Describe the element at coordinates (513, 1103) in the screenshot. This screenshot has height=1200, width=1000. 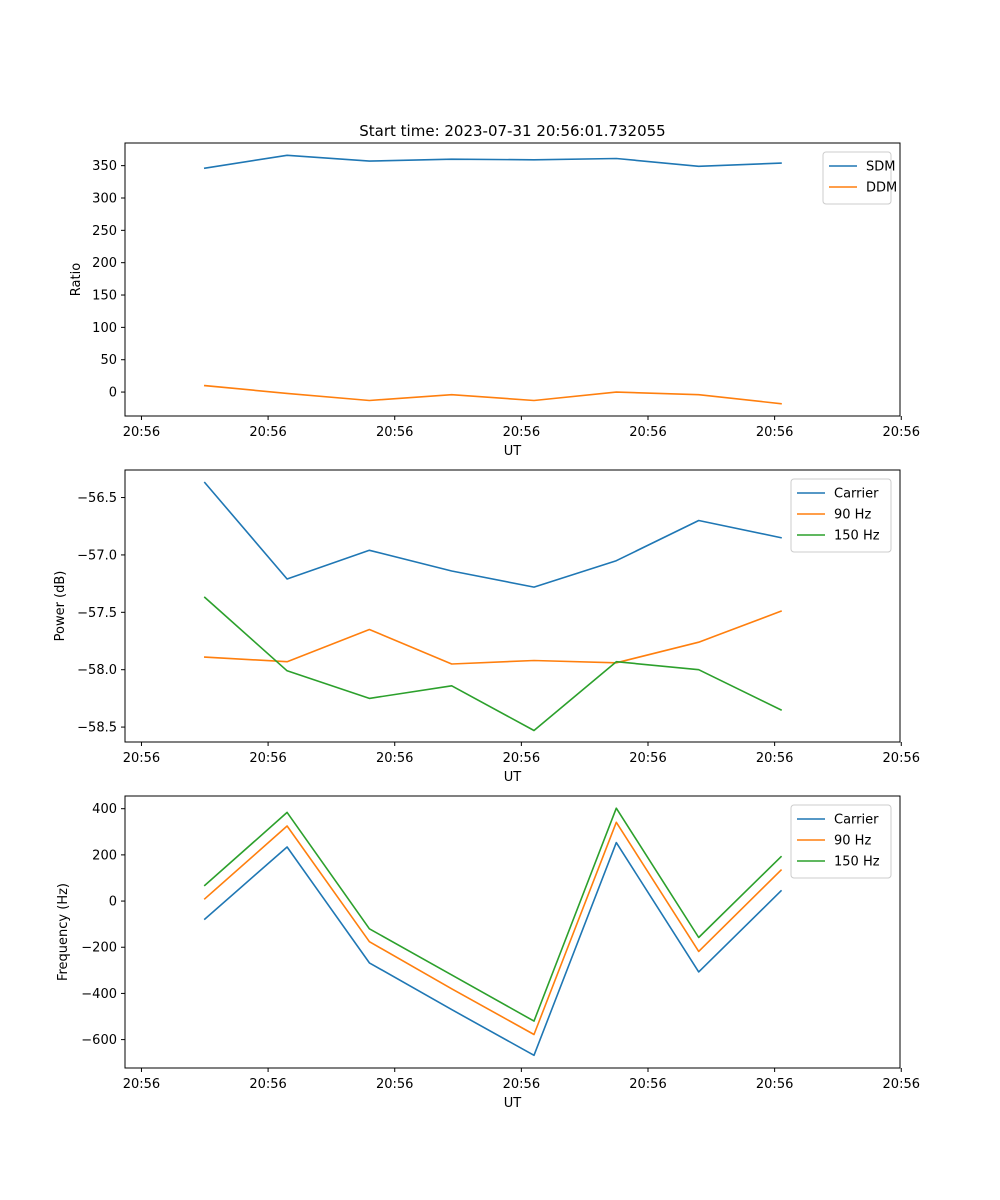
I see `frequency-x-axis-label: UT` at that location.